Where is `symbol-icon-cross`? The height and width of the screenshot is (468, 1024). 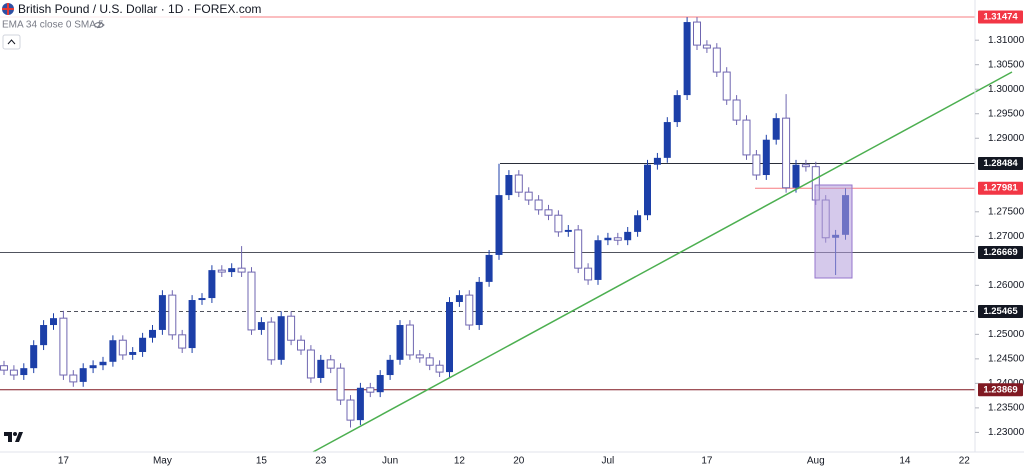
symbol-icon-cross is located at coordinates (8, 9).